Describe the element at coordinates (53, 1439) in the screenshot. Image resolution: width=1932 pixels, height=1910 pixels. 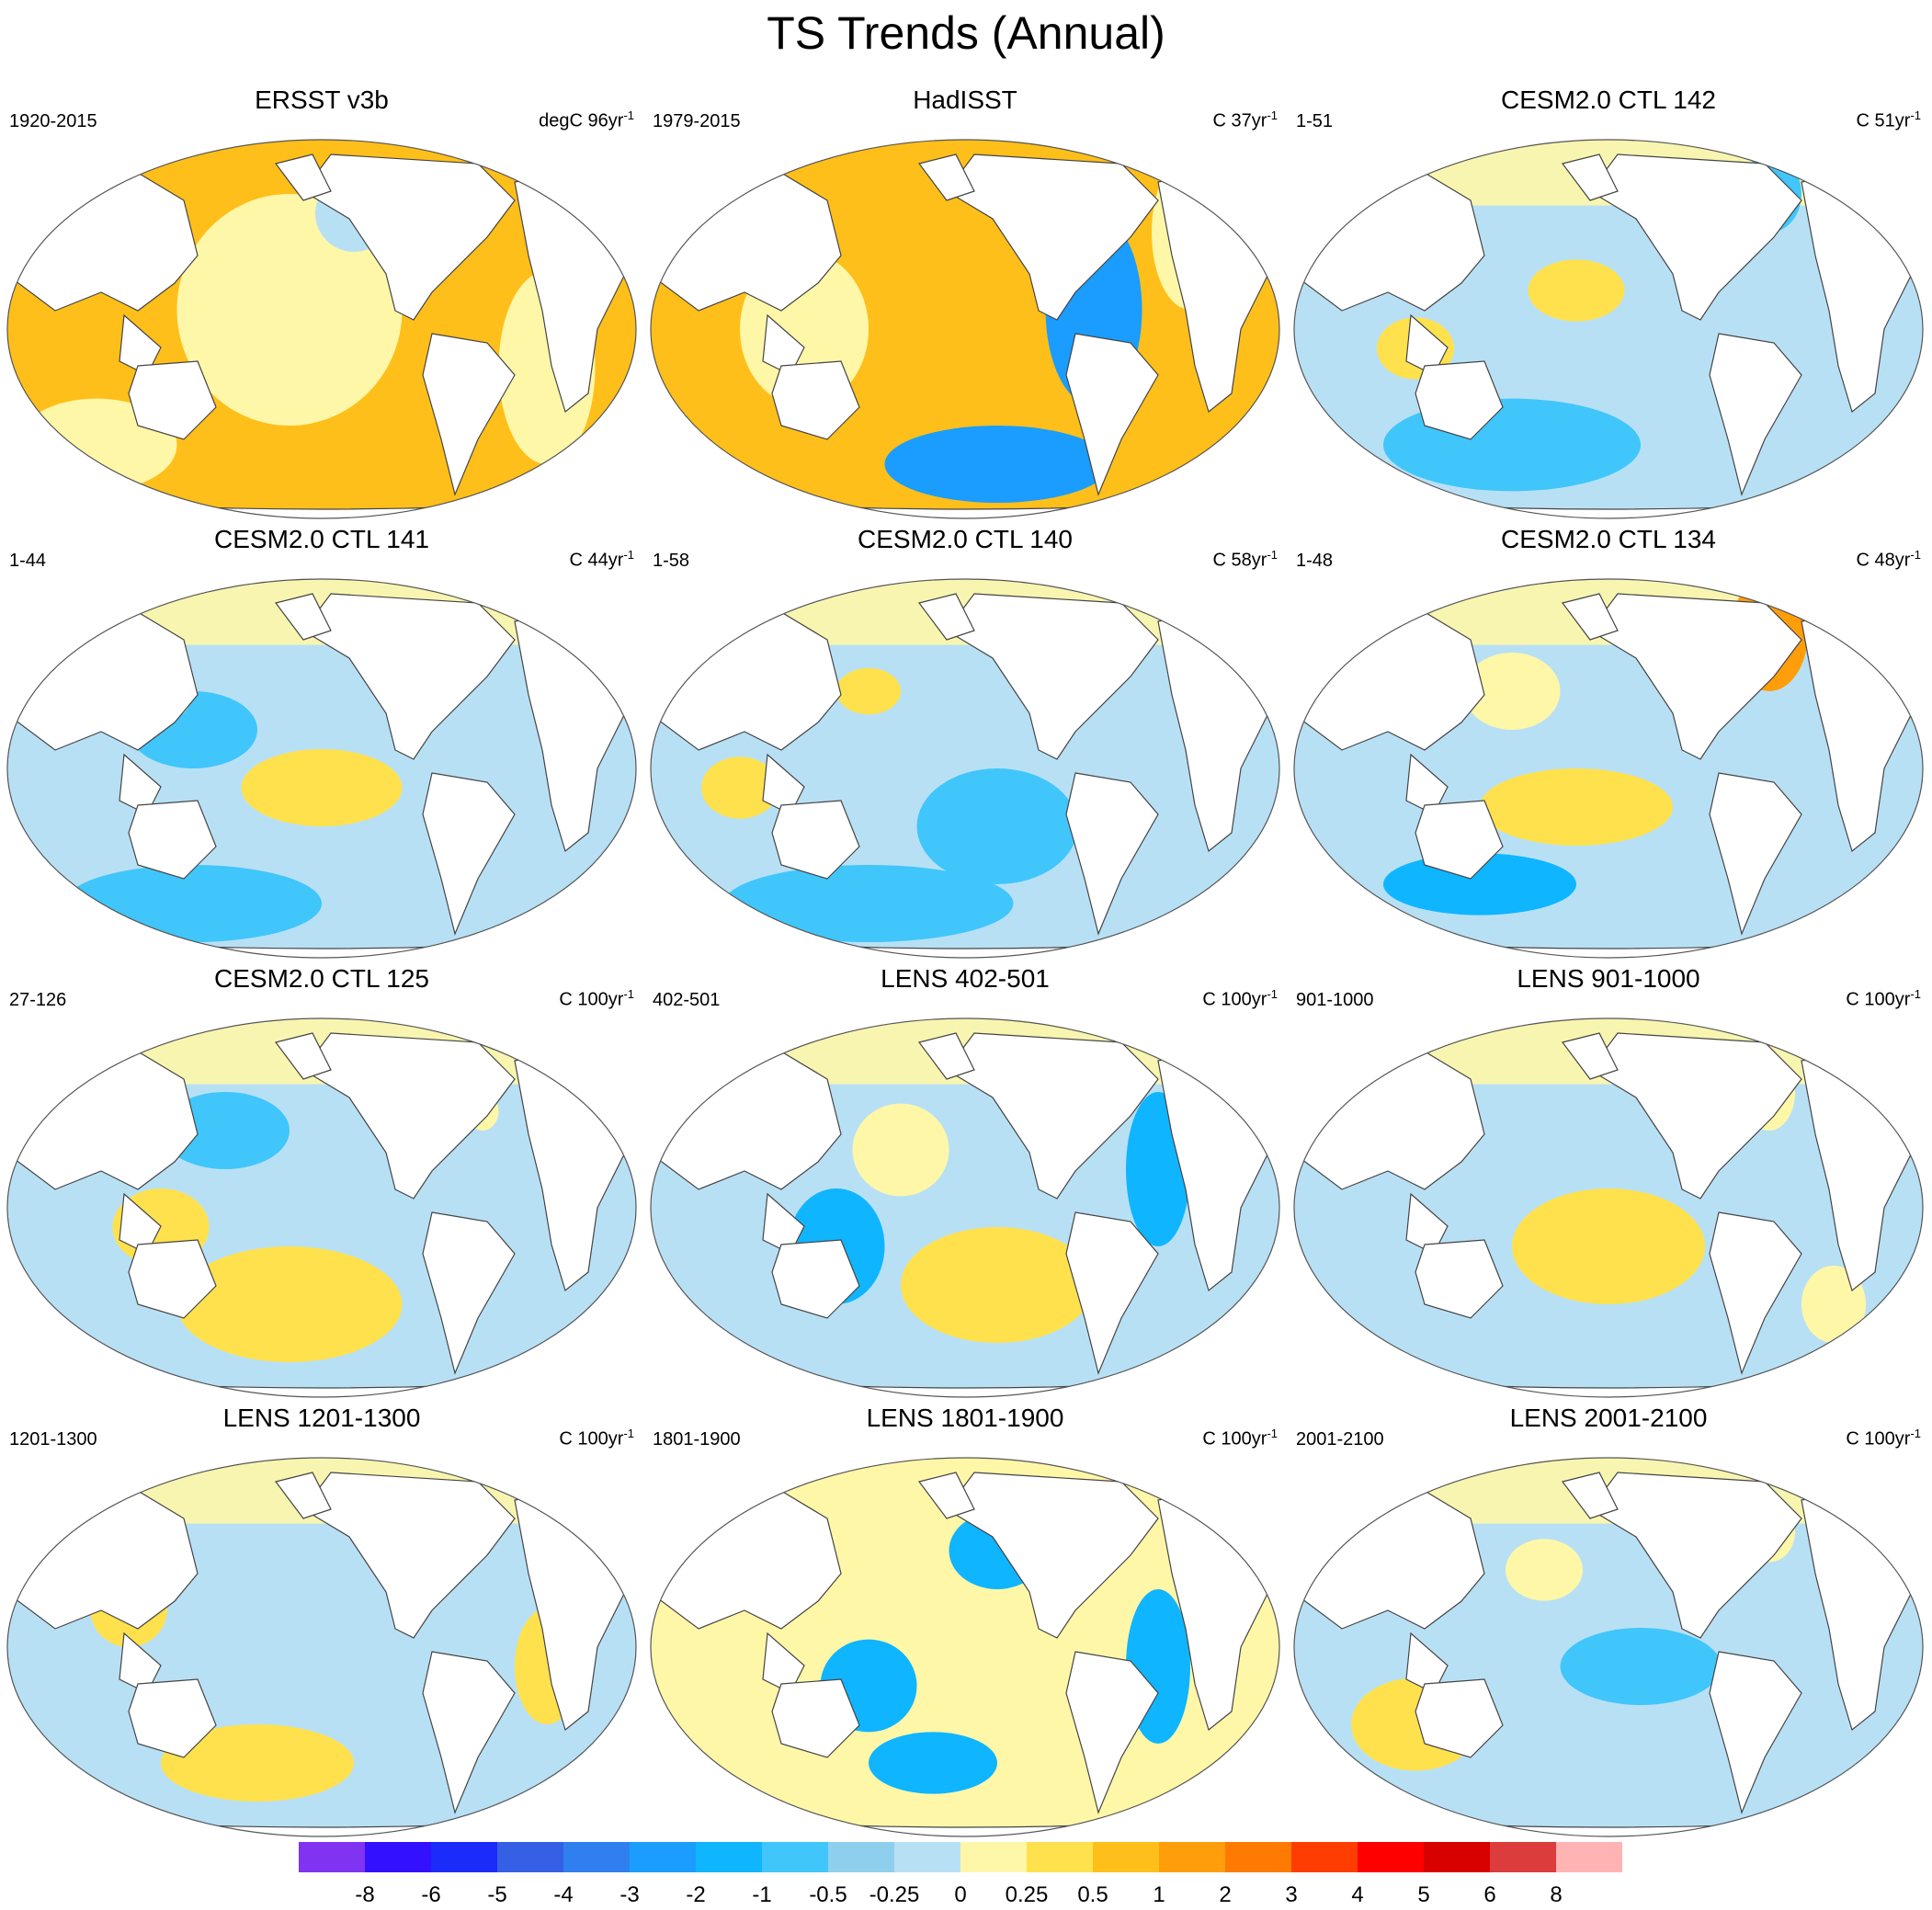
I see `panel-period: 1201-1300` at that location.